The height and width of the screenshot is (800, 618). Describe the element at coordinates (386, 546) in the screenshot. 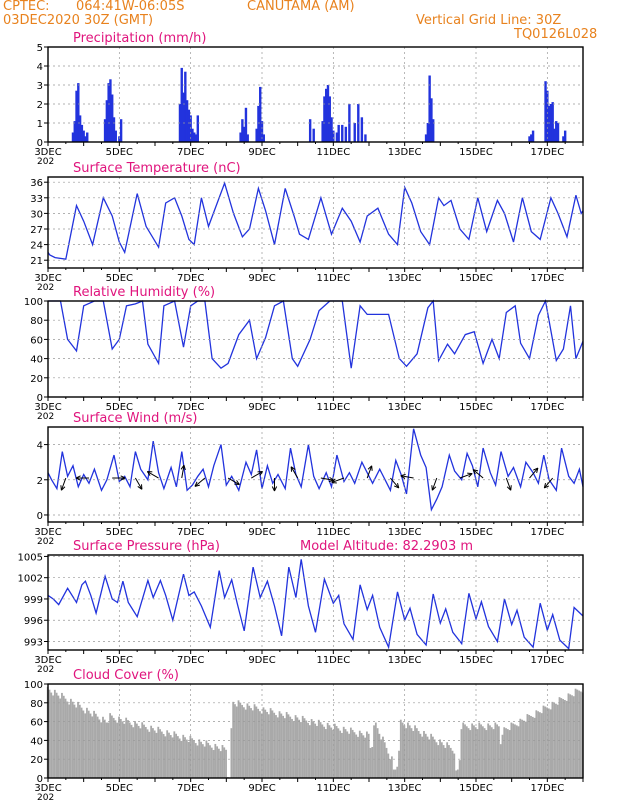

I see `panel-annotation: Model Altitude: 82.2903 m` at that location.